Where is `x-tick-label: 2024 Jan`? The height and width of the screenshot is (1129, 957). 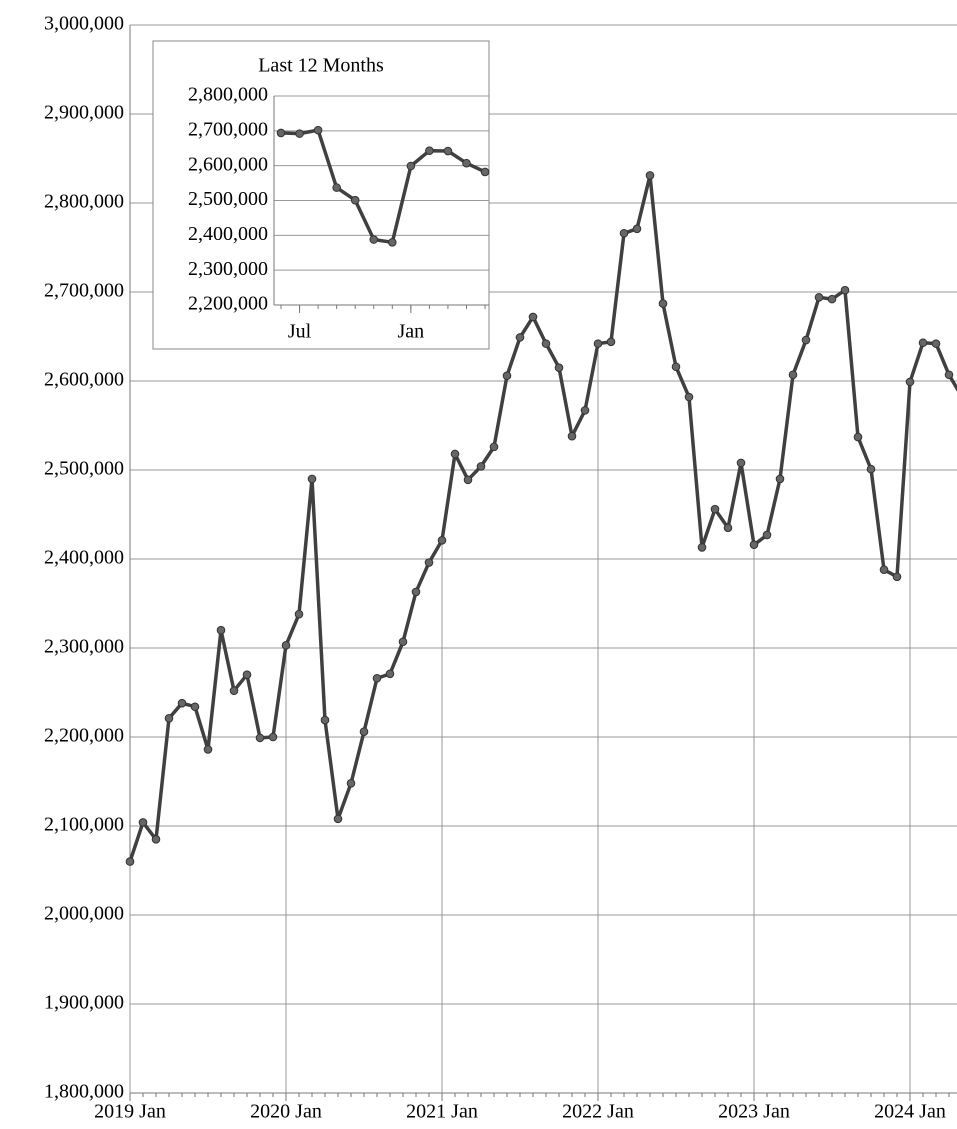
x-tick-label: 2024 Jan is located at coordinates (910, 1112).